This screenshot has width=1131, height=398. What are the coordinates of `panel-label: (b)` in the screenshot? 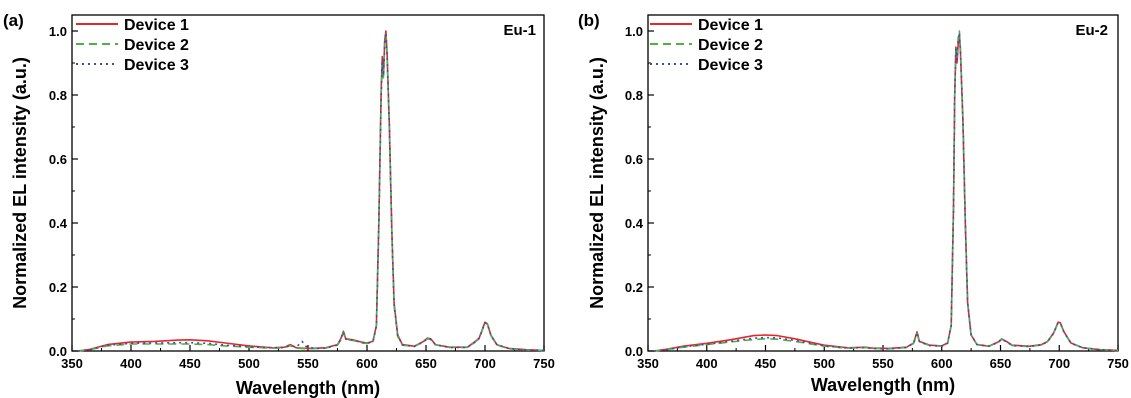 It's located at (589, 20).